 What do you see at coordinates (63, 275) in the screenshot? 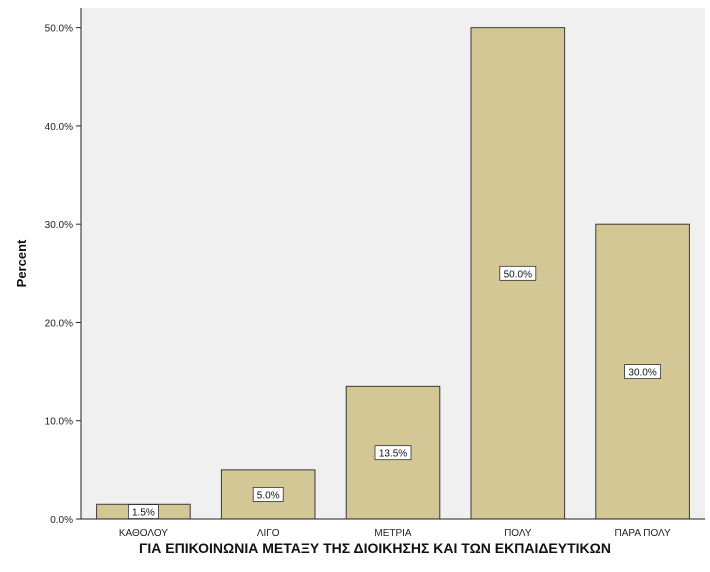
I see `y-axis-ticks: 0.0% 10.0% 20.0% 30.0% 40.0% 50.0%` at bounding box center [63, 275].